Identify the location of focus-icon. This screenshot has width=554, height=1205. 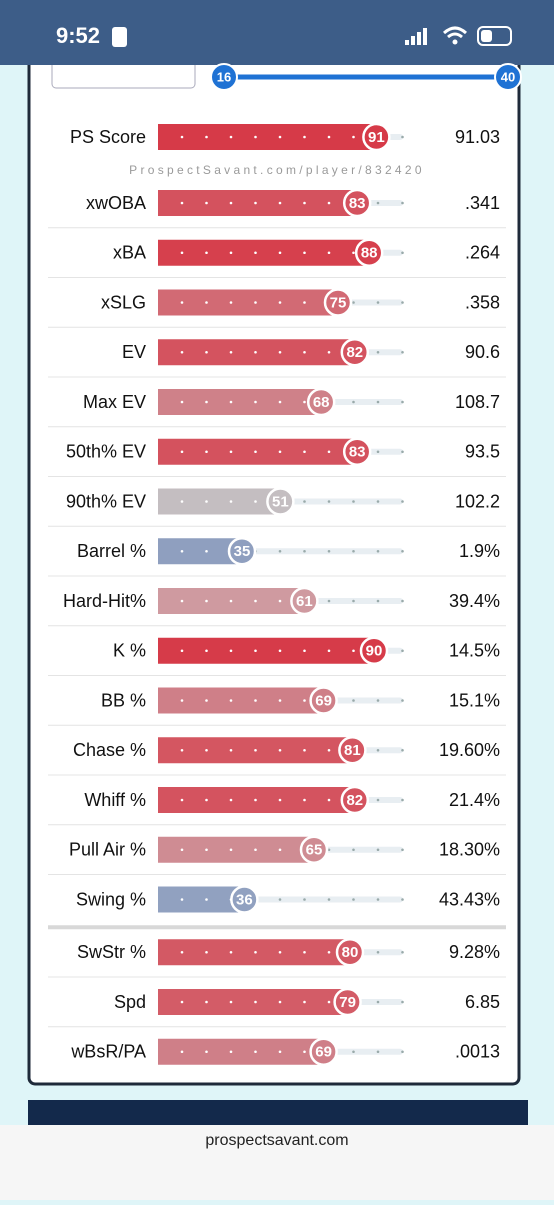
(119, 37).